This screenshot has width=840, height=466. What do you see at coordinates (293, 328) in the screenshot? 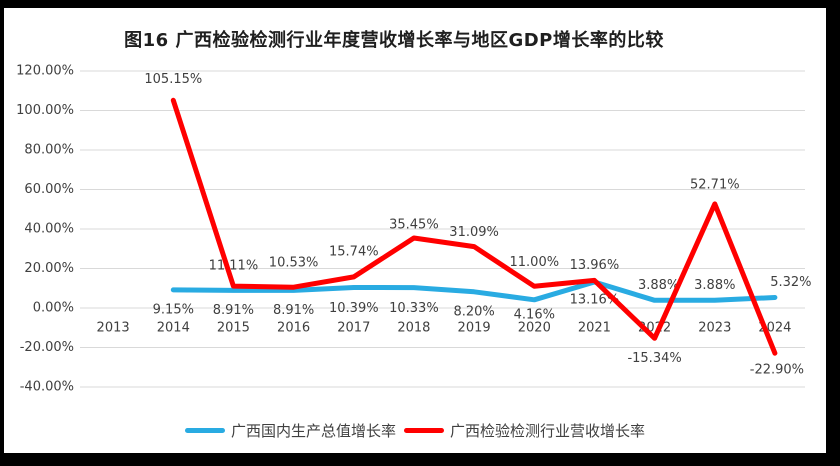
I see `x-tick-label: 2016` at bounding box center [293, 328].